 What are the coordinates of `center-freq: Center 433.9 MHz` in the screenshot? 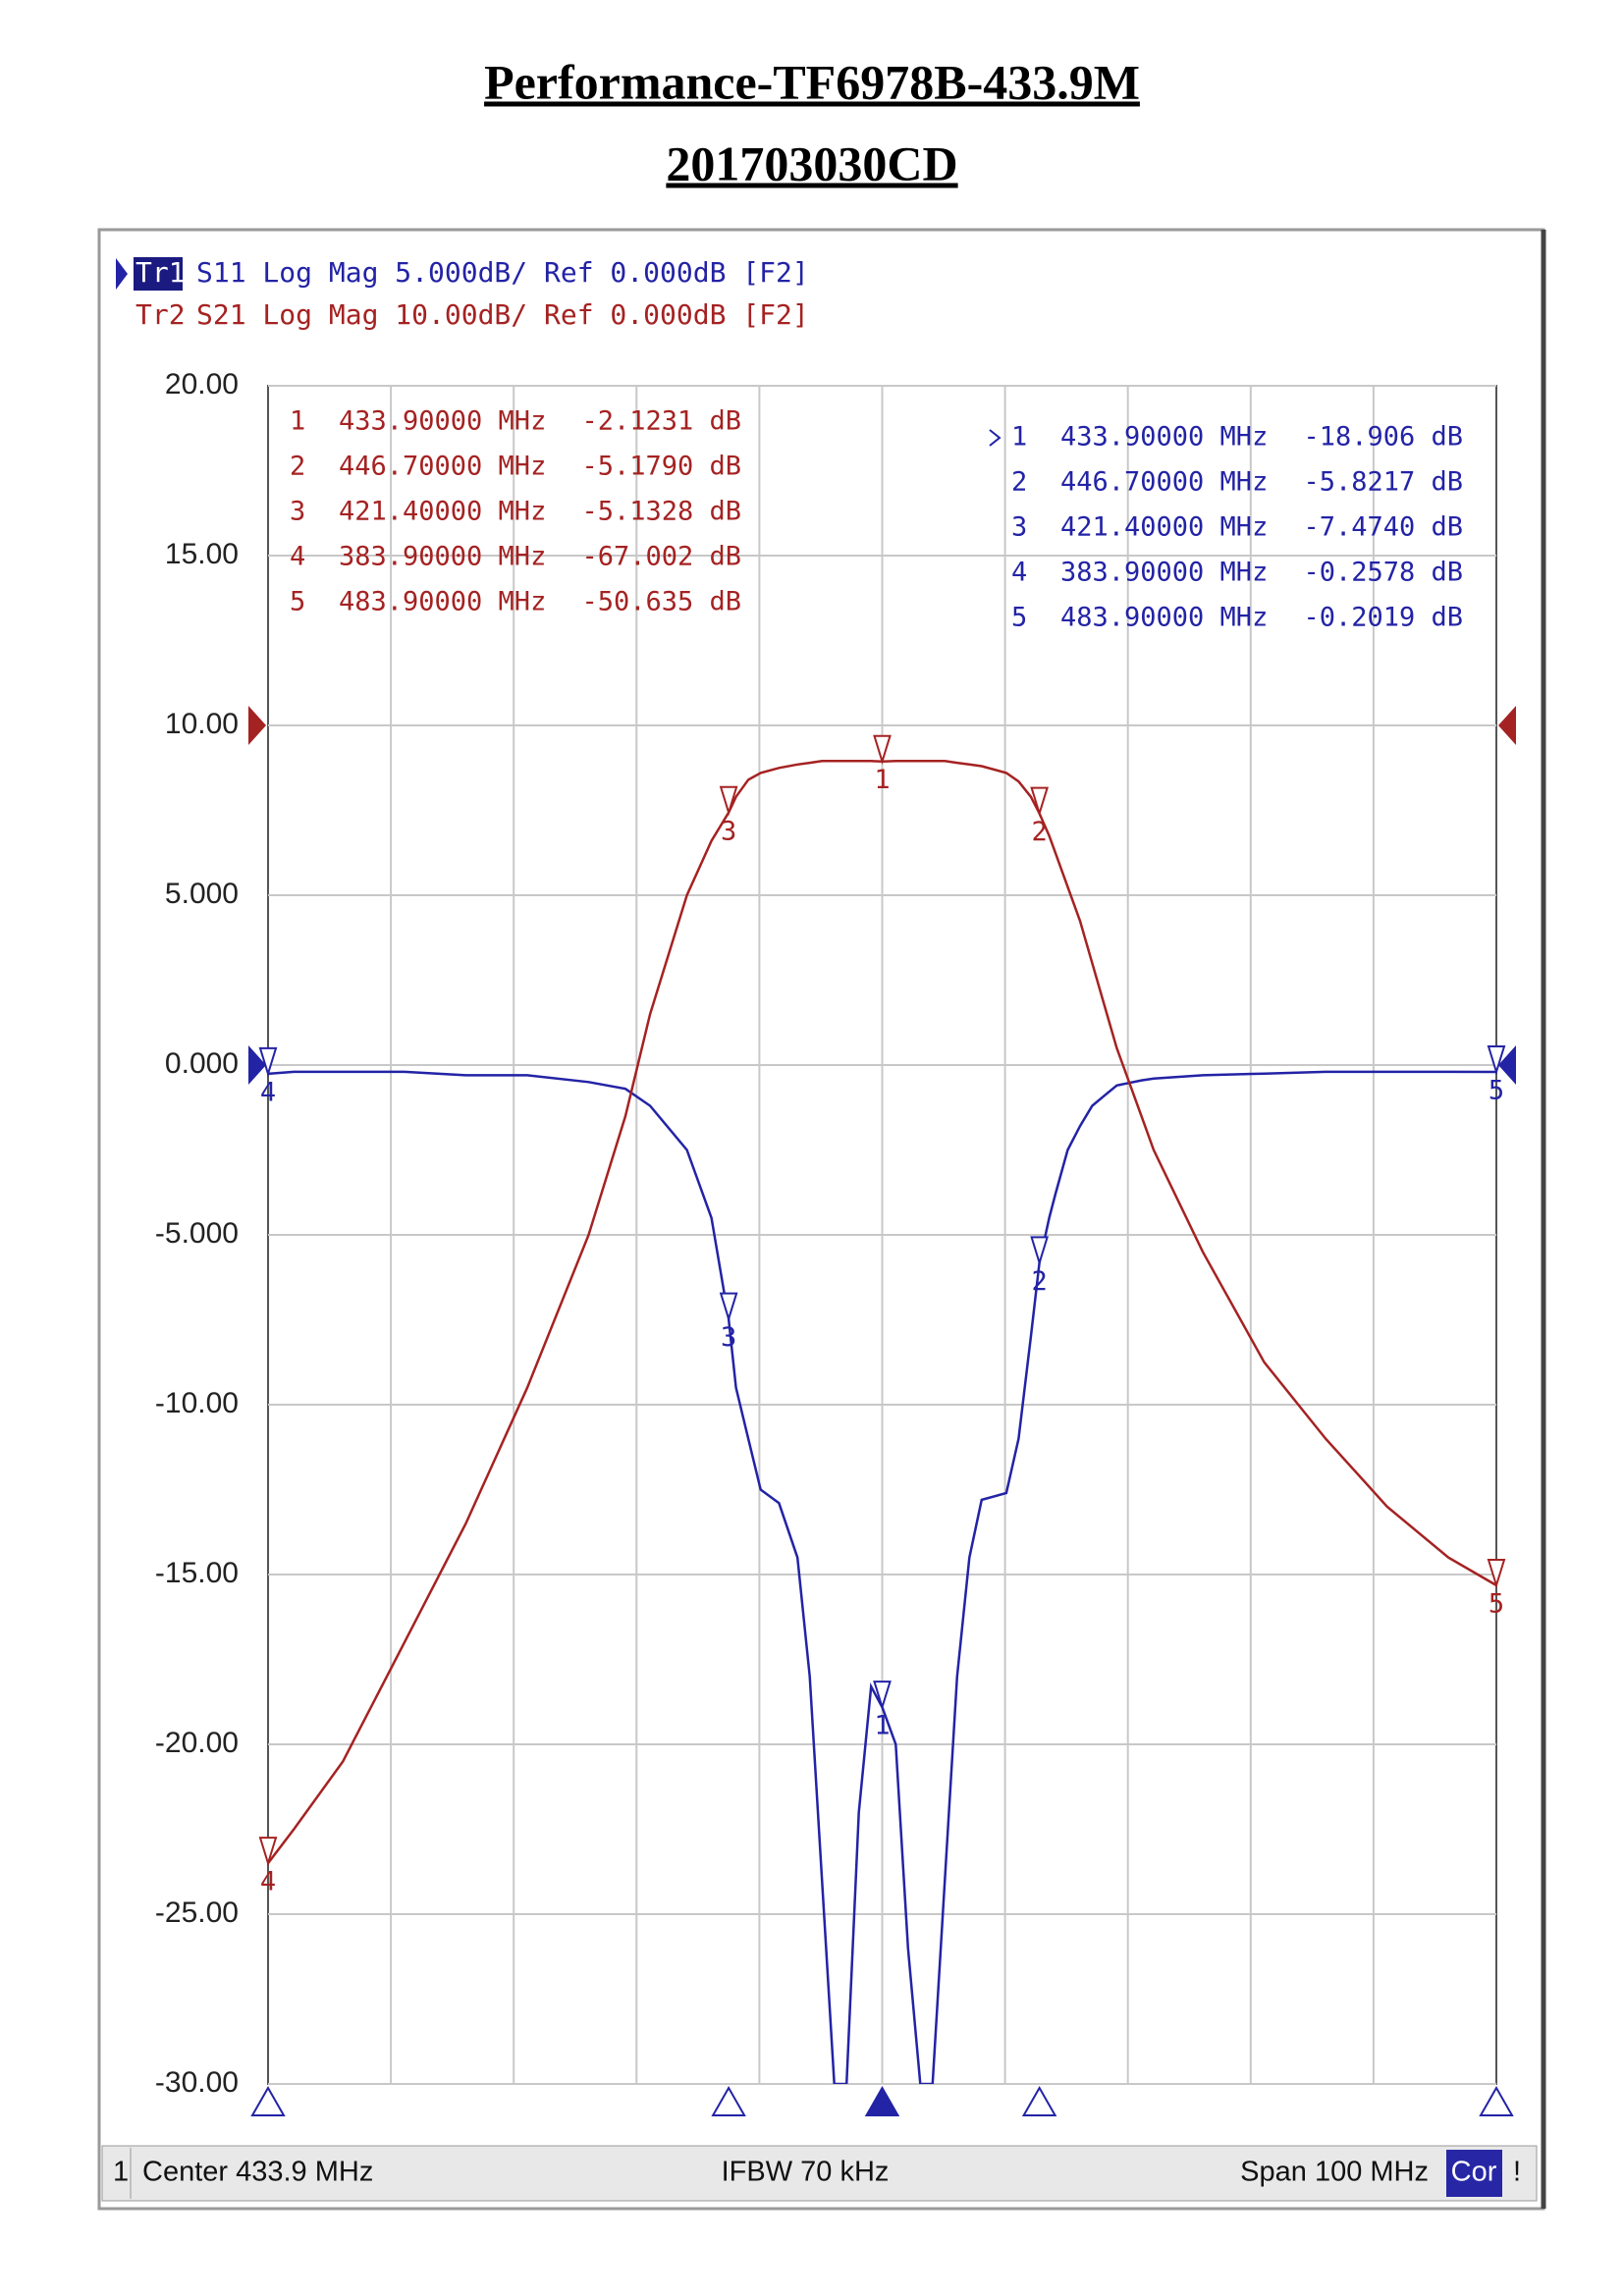 It's located at (257, 2172).